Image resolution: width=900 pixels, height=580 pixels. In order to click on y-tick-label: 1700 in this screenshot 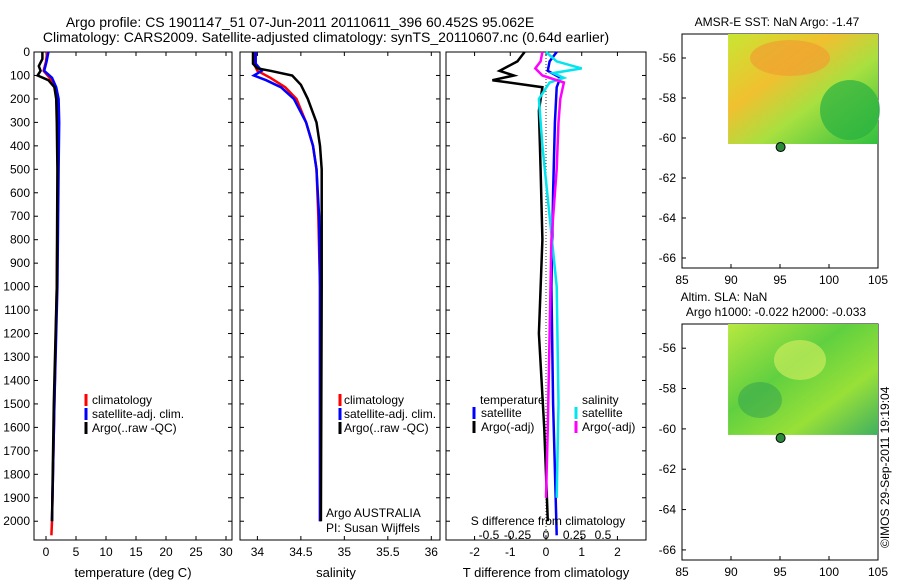, I will do `click(16, 451)`.